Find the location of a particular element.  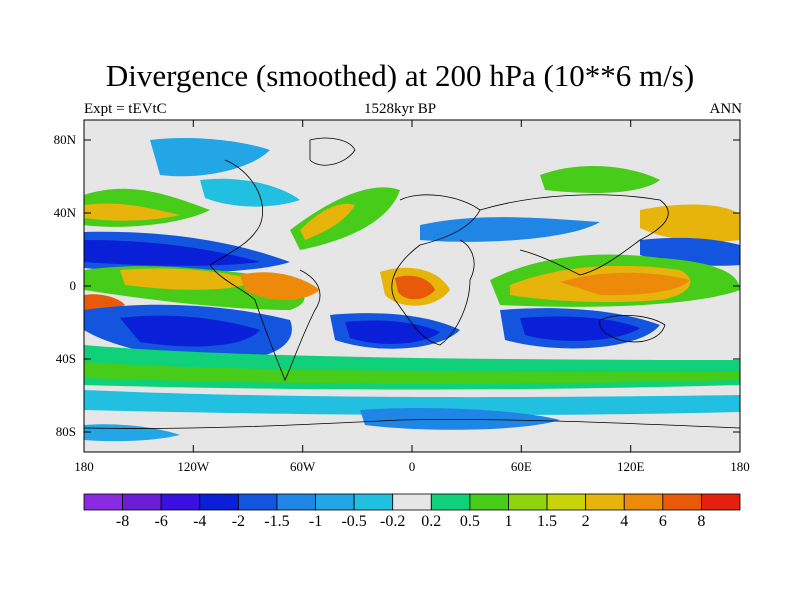

colorbar-label: 0.5 is located at coordinates (470, 521).